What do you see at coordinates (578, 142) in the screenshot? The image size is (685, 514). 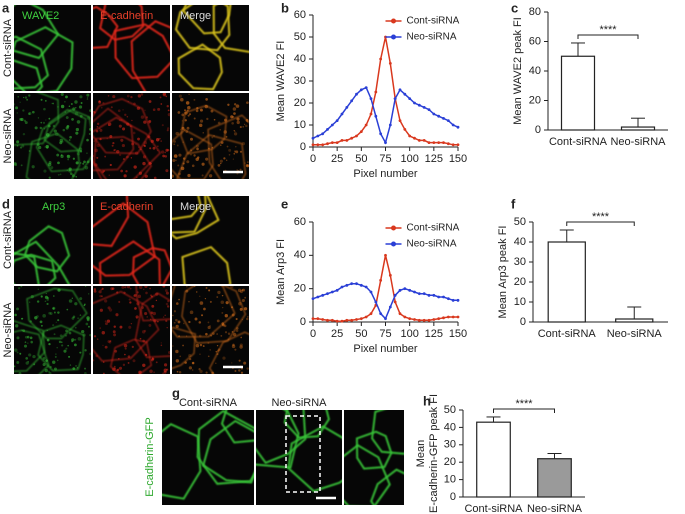 I see `x-tick-label: Cont-siRNA` at bounding box center [578, 142].